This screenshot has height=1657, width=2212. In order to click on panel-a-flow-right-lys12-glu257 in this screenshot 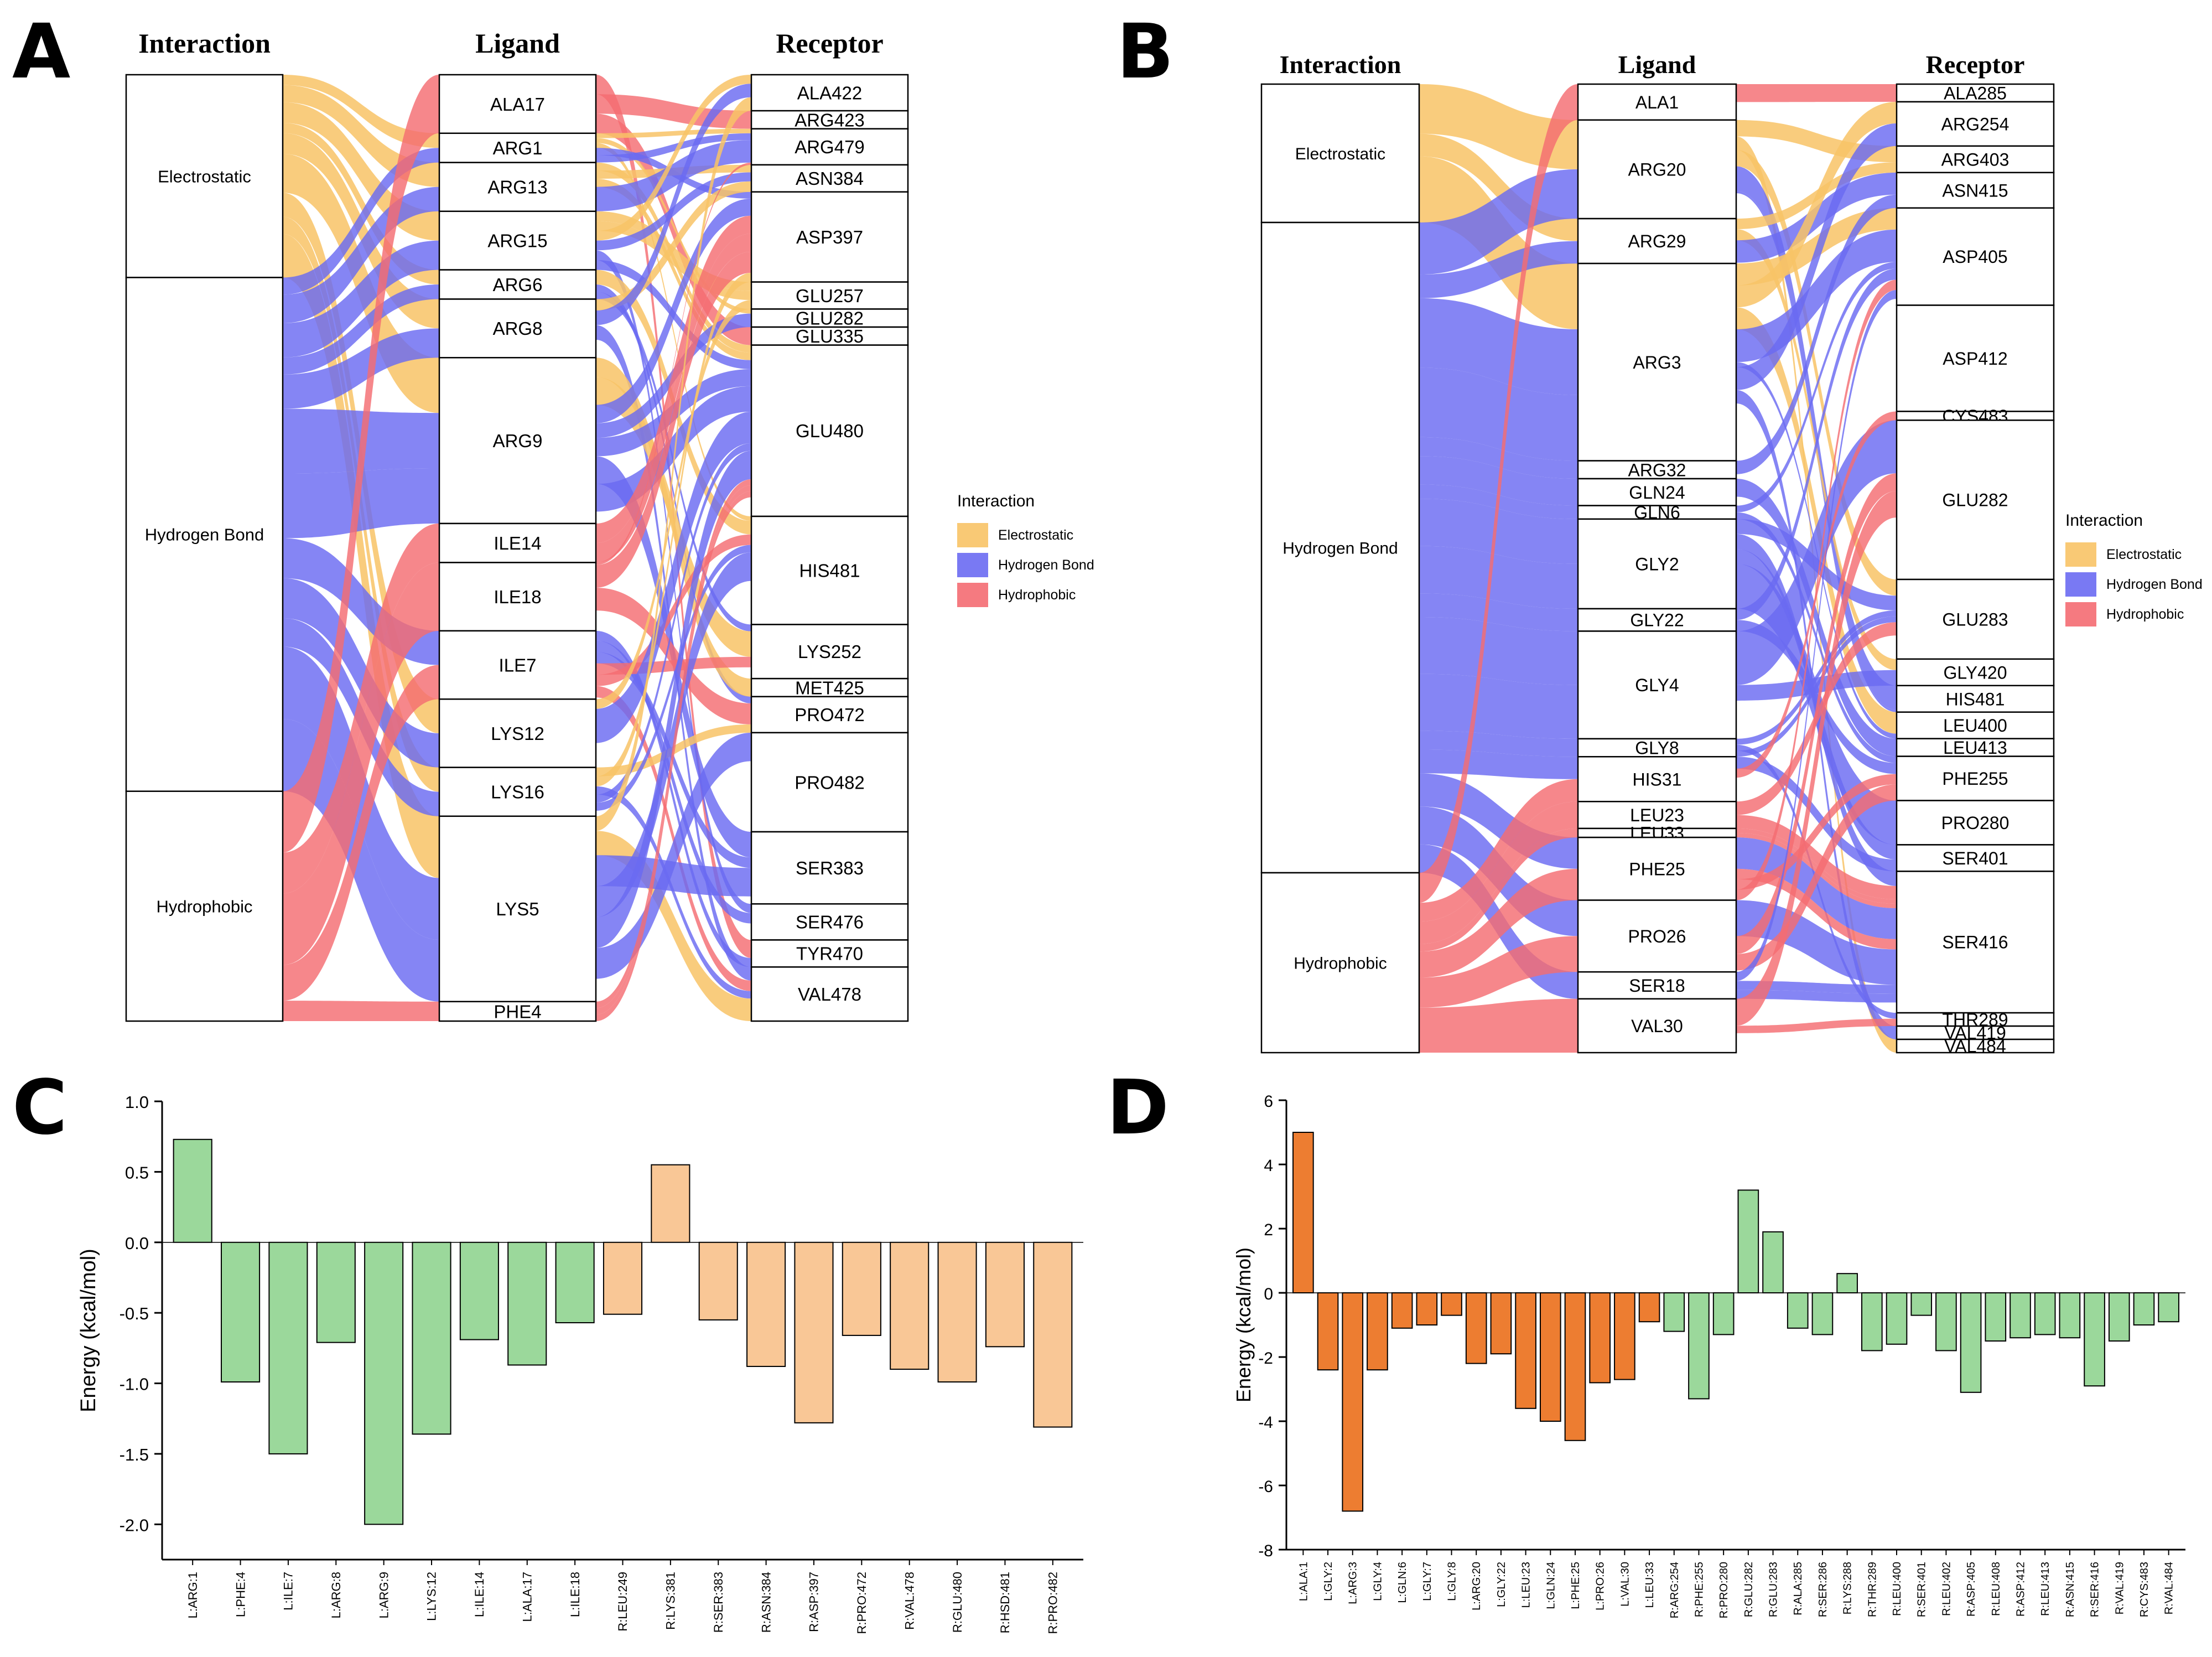, I will do `click(673, 504)`.